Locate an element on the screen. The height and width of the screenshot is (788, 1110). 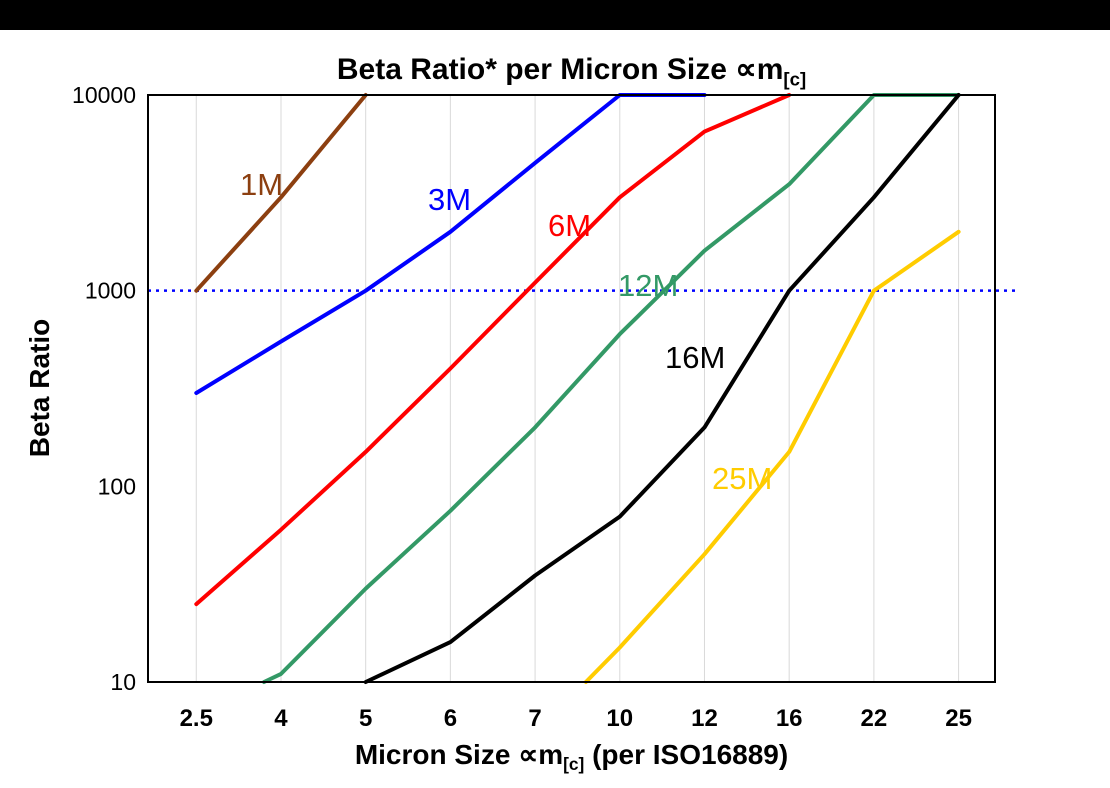
x-tick-label-2.5: 2.5 is located at coordinates (196, 718).